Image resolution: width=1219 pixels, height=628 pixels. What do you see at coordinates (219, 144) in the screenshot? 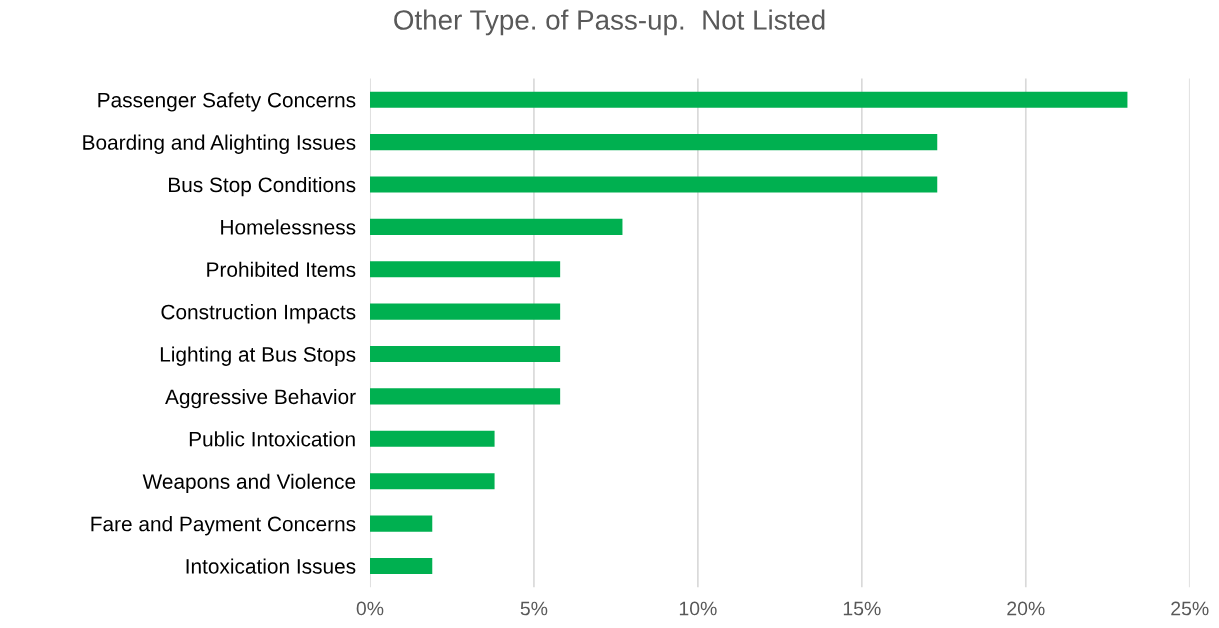
I see `y-tick-label: Boarding and Alighting Issues` at bounding box center [219, 144].